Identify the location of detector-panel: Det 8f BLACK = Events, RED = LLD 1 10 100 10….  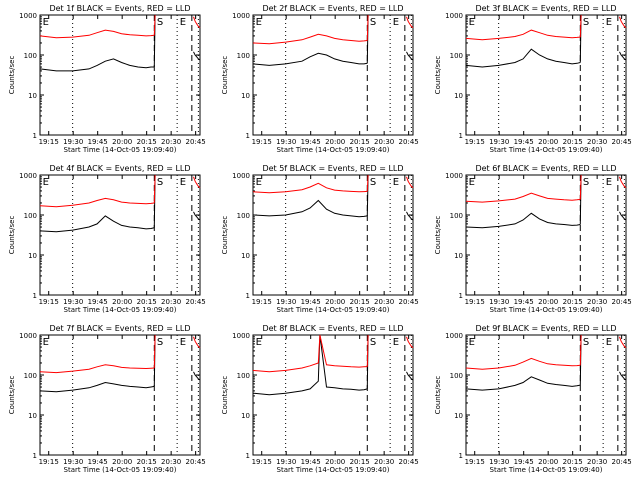
(320, 399).